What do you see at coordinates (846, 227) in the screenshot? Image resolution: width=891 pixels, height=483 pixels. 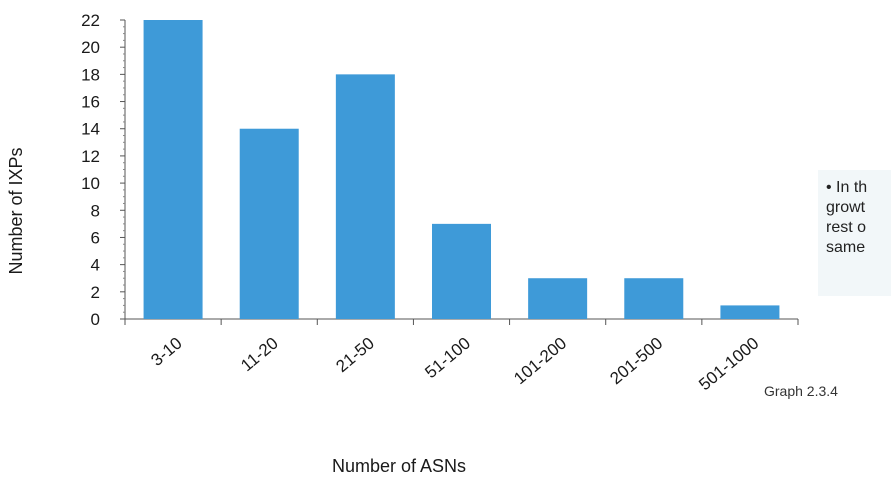 I see `side-note-line: rest o` at bounding box center [846, 227].